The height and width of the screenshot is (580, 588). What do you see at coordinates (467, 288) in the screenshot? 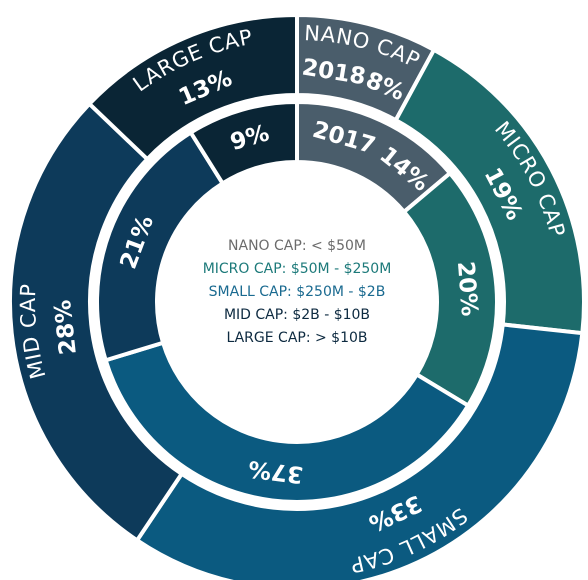
I see `value-label: 20%` at bounding box center [467, 288].